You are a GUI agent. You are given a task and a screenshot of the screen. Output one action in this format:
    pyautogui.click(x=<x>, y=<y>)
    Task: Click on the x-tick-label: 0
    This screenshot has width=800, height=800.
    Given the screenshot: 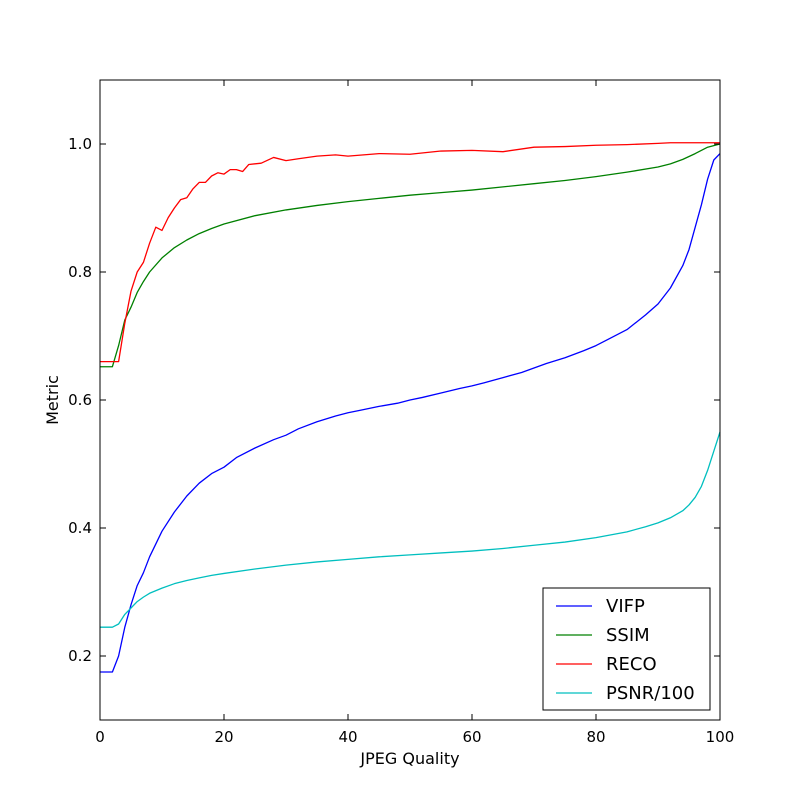 What is the action you would take?
    pyautogui.click(x=100, y=737)
    